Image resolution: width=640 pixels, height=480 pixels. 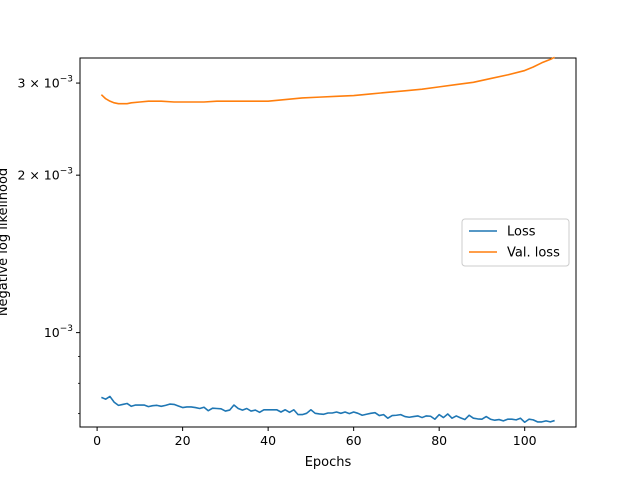 I want to click on x-tick-label: 60, so click(x=354, y=440).